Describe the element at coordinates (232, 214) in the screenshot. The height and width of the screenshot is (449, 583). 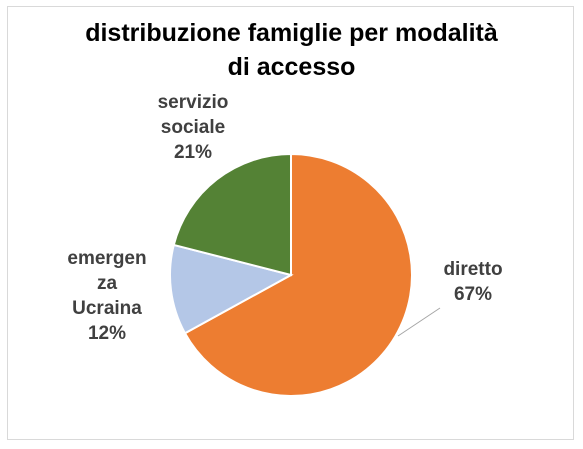
I see `pie-slice-servizio-sociale` at that location.